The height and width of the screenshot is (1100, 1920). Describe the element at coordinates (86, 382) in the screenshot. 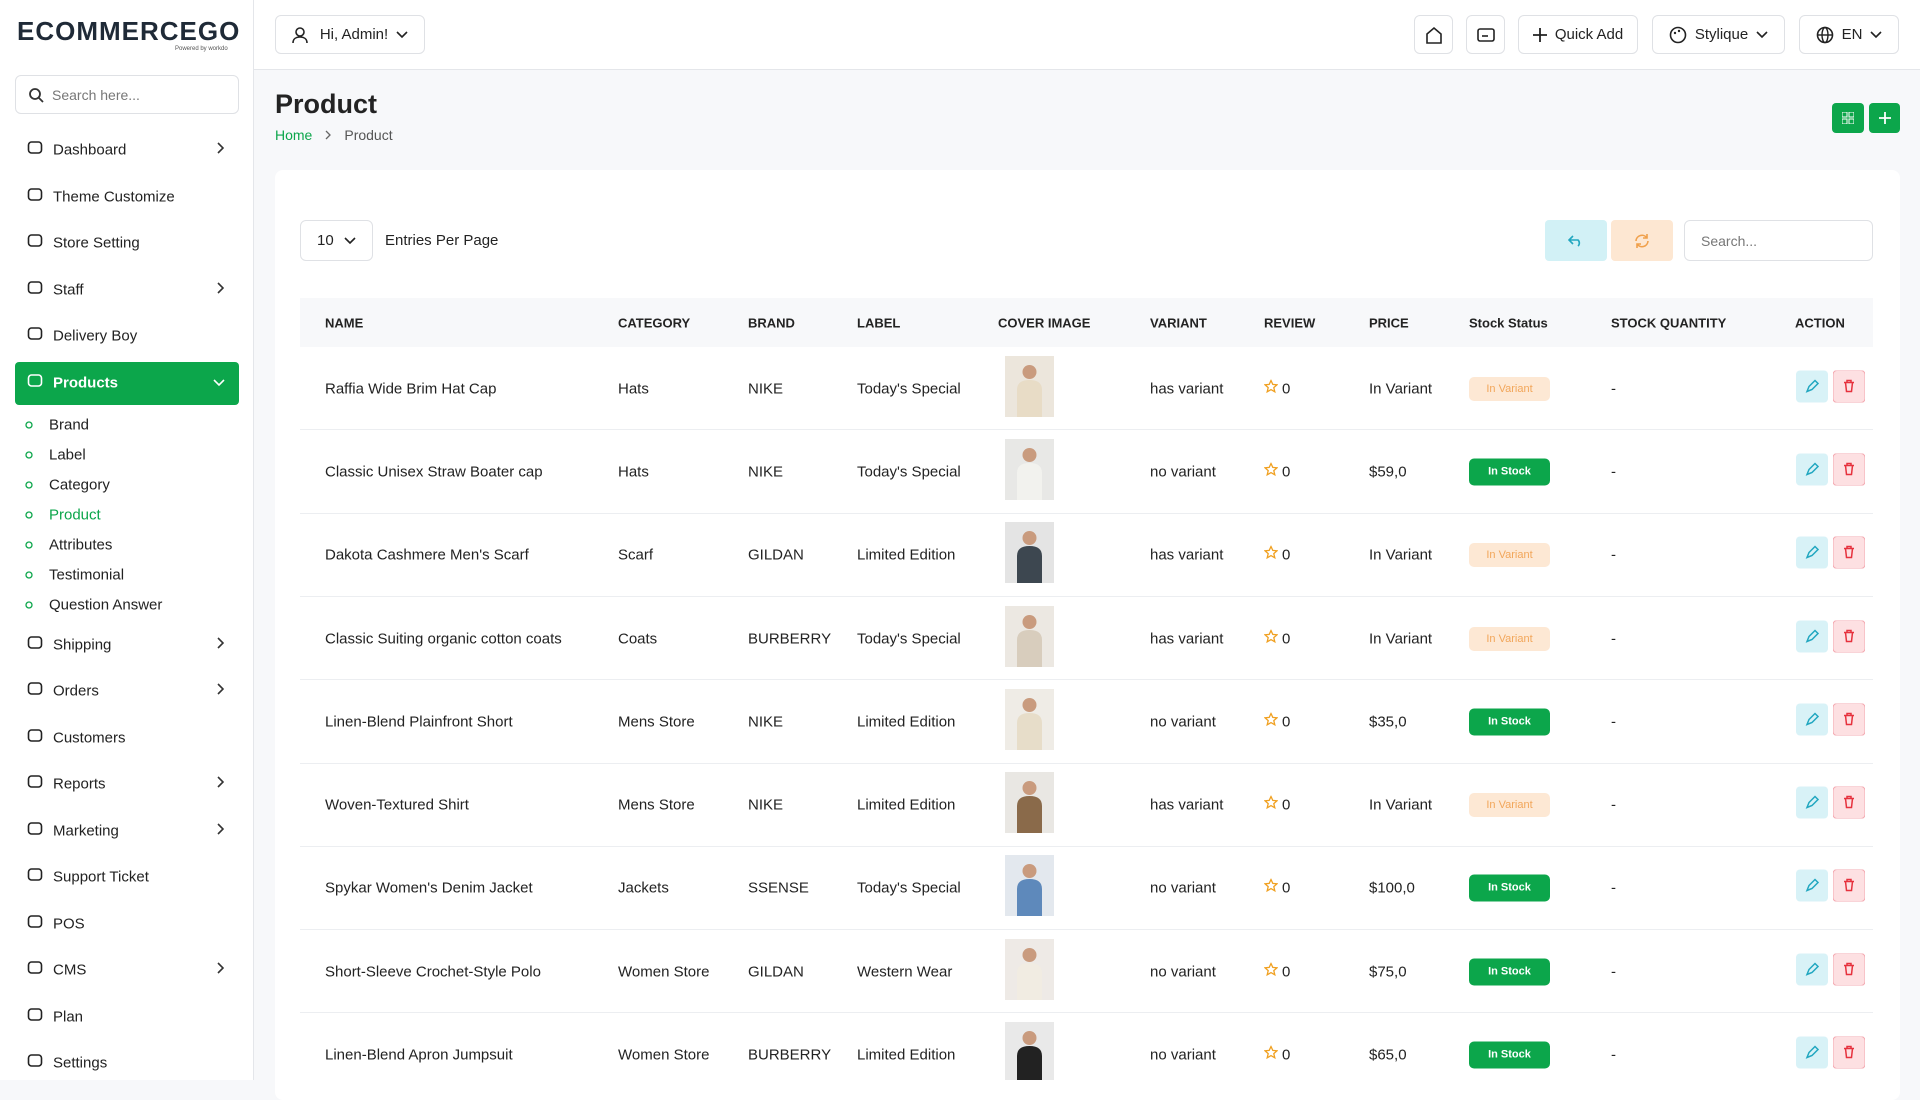

I see `menu-item: Products` at that location.